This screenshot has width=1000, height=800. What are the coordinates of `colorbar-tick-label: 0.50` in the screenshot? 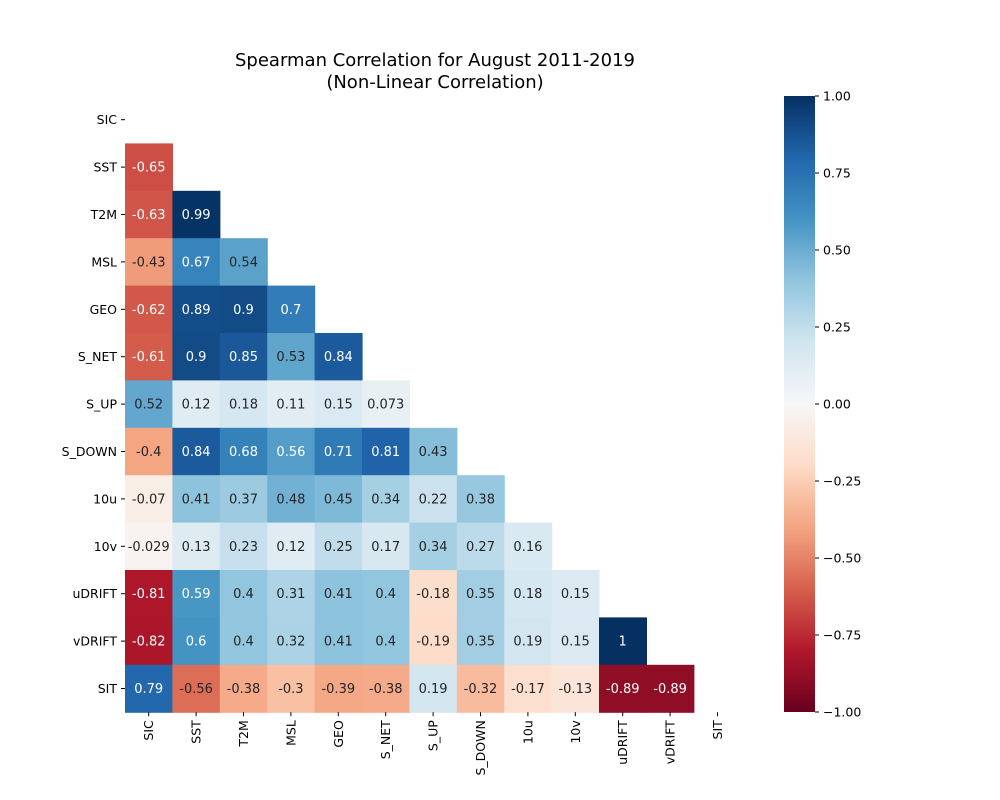 It's located at (837, 250).